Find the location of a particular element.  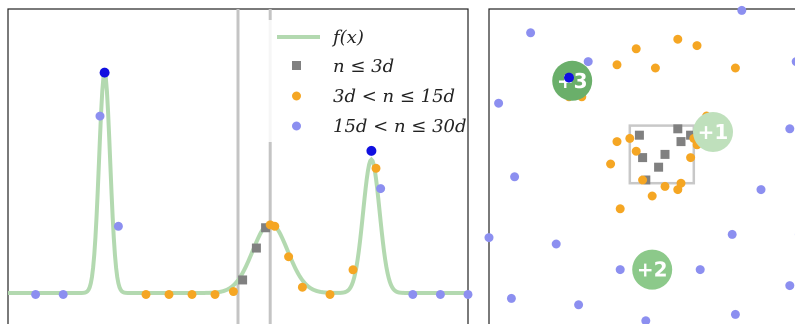

badge-label-2: +1 is located at coordinates (713, 132).